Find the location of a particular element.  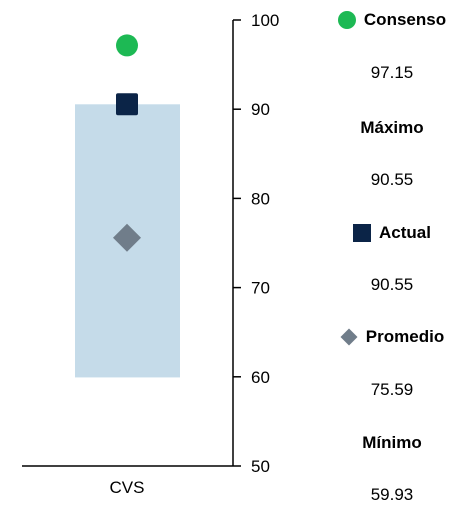

legend-value-minimo: 59.93 is located at coordinates (392, 494).